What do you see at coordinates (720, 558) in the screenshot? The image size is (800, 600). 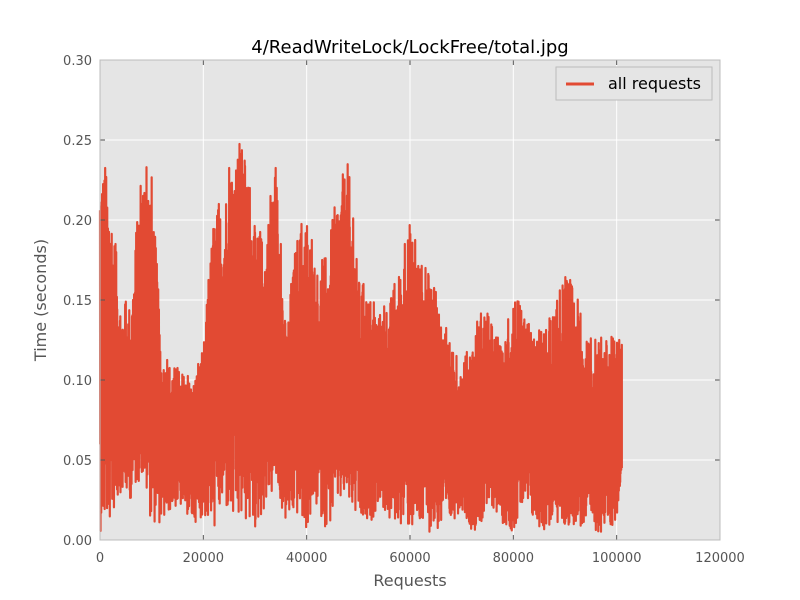 I see `x-tick-label: 120000` at bounding box center [720, 558].